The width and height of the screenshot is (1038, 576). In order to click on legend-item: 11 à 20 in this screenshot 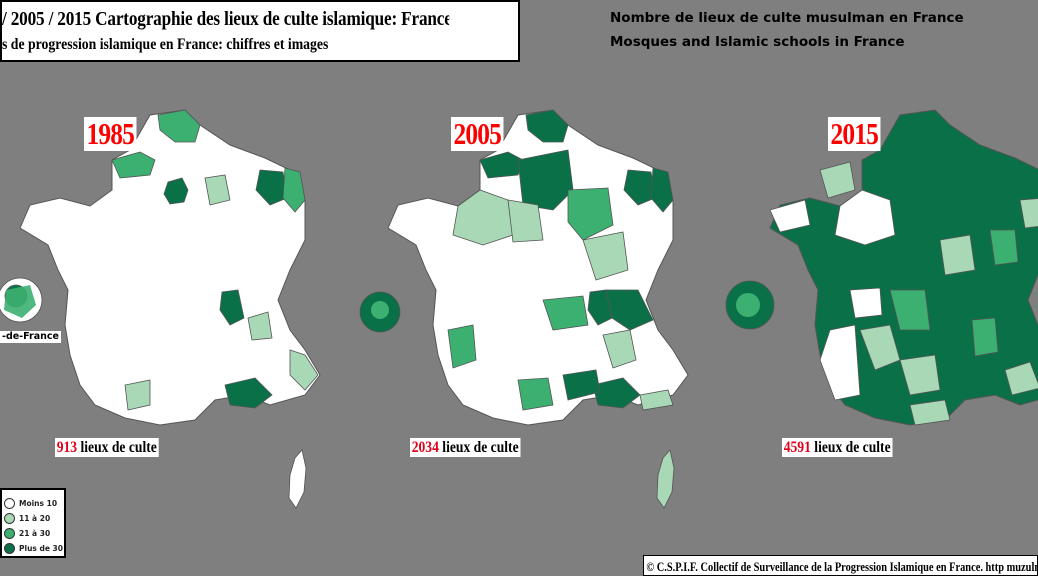, I will do `click(33, 518)`.